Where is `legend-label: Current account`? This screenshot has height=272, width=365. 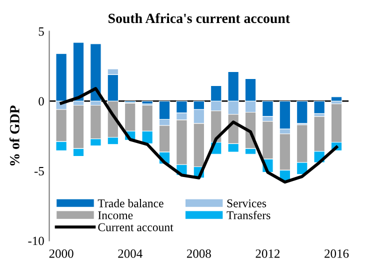 legend-label: Current account is located at coordinates (136, 227).